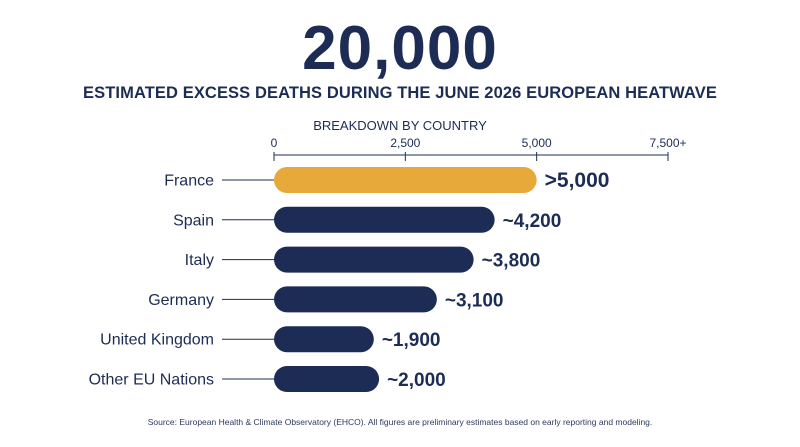 This screenshot has width=800, height=447. What do you see at coordinates (151, 380) in the screenshot?
I see `category-label: Other EU Nations` at bounding box center [151, 380].